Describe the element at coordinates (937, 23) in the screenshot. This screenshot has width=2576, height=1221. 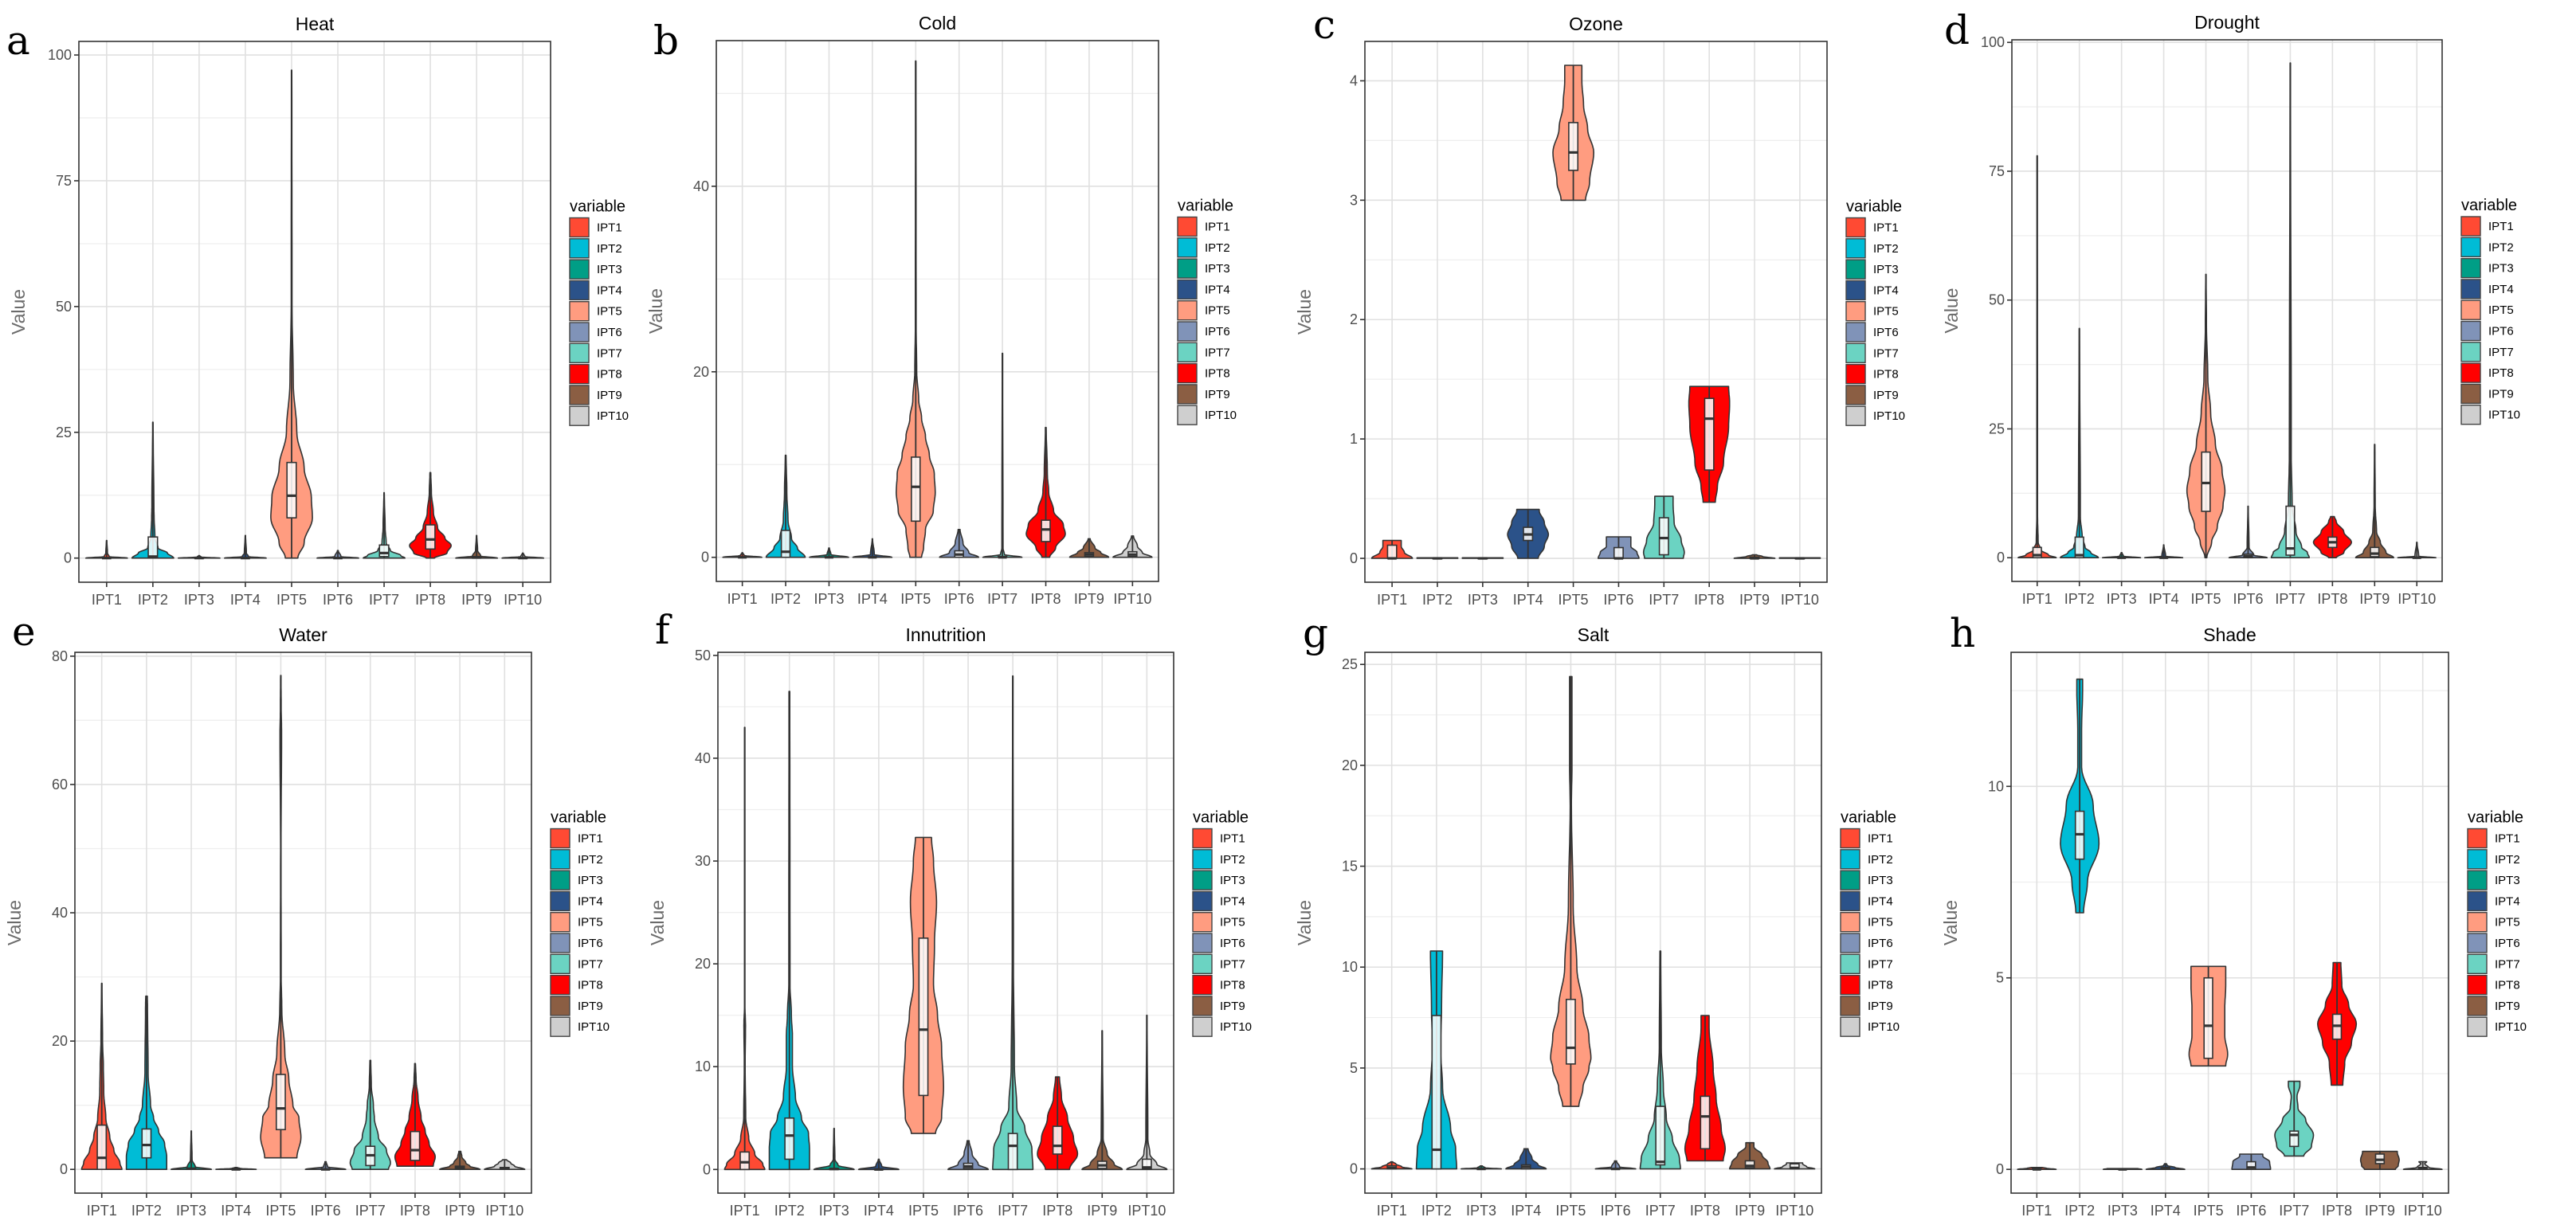
I see `panel-title: Cold` at that location.